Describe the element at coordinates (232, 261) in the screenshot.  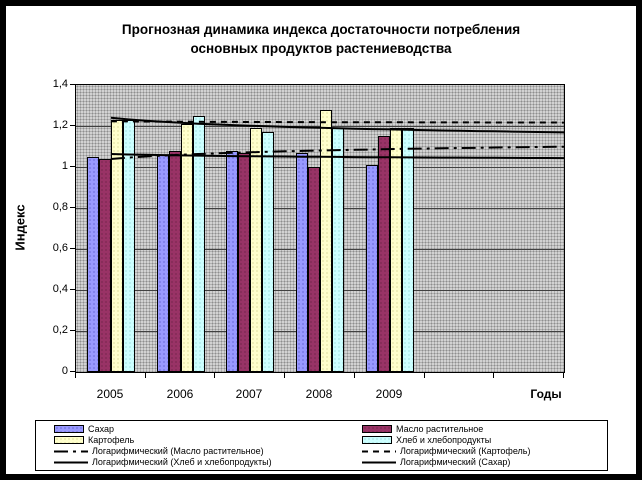
I see `bar-2007-series0` at that location.